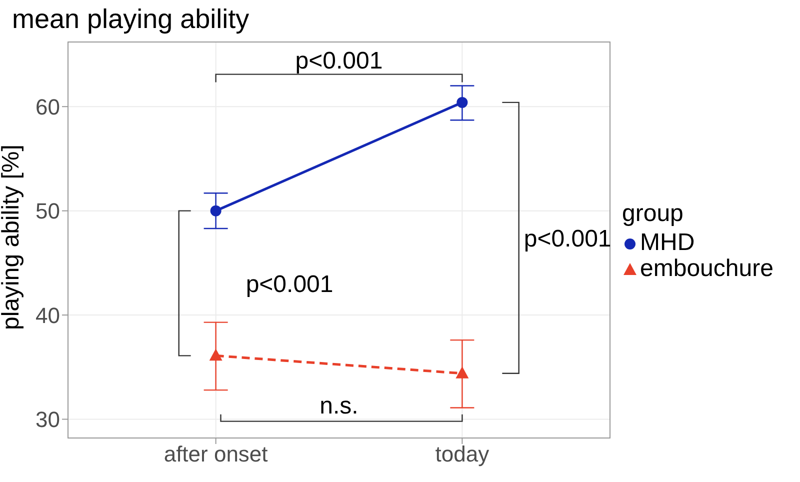 This screenshot has height=482, width=800. Describe the element at coordinates (216, 454) in the screenshot. I see `x-tick-label: after onset` at that location.